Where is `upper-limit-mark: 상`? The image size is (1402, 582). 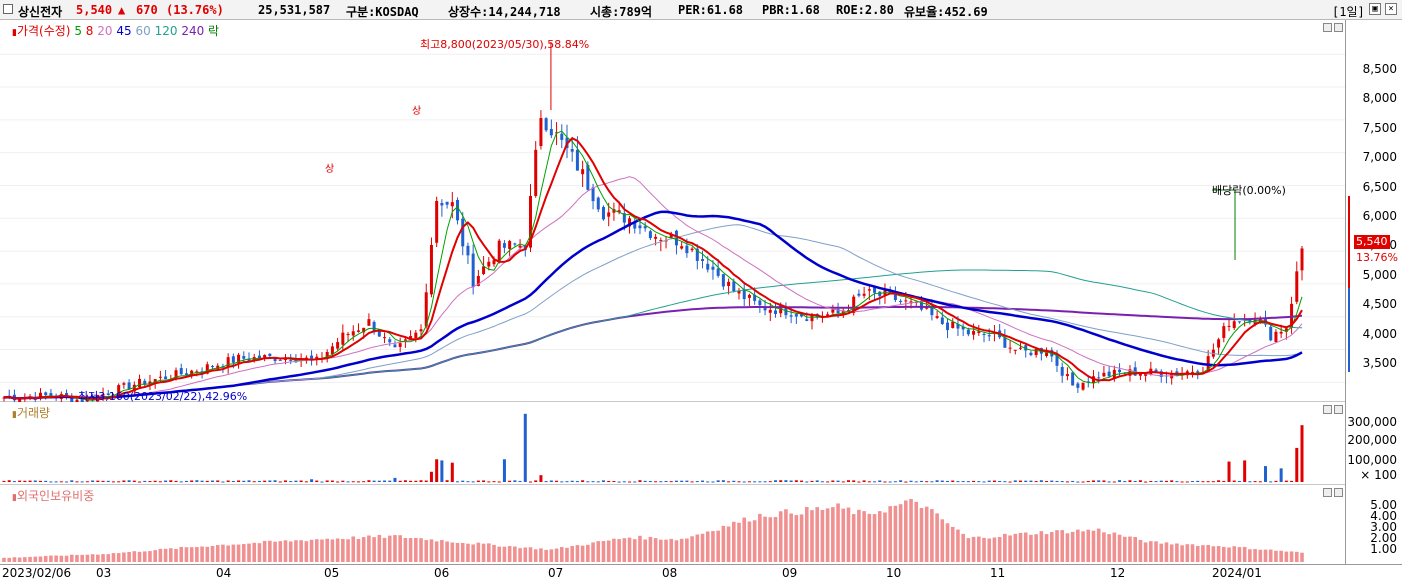
upper-limit-mark: 상 is located at coordinates (417, 111).